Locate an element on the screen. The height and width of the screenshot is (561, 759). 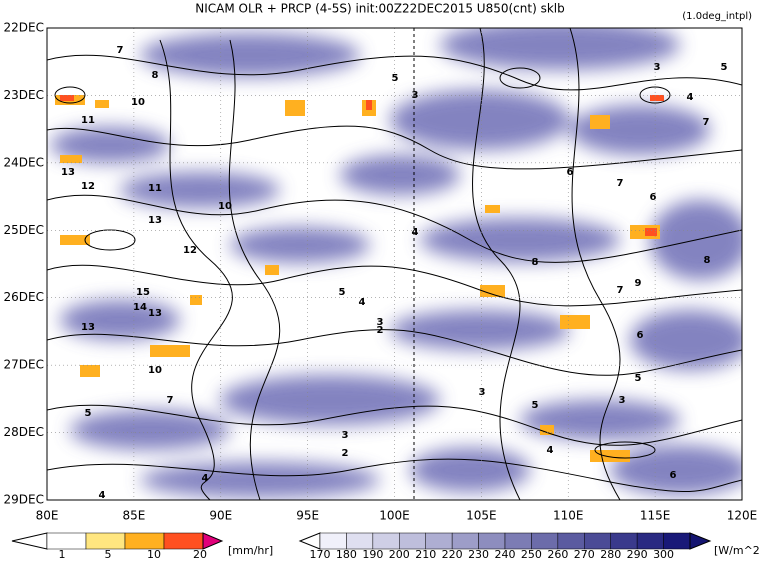
note: (1.0deg_intpl) is located at coordinates (717, 16).